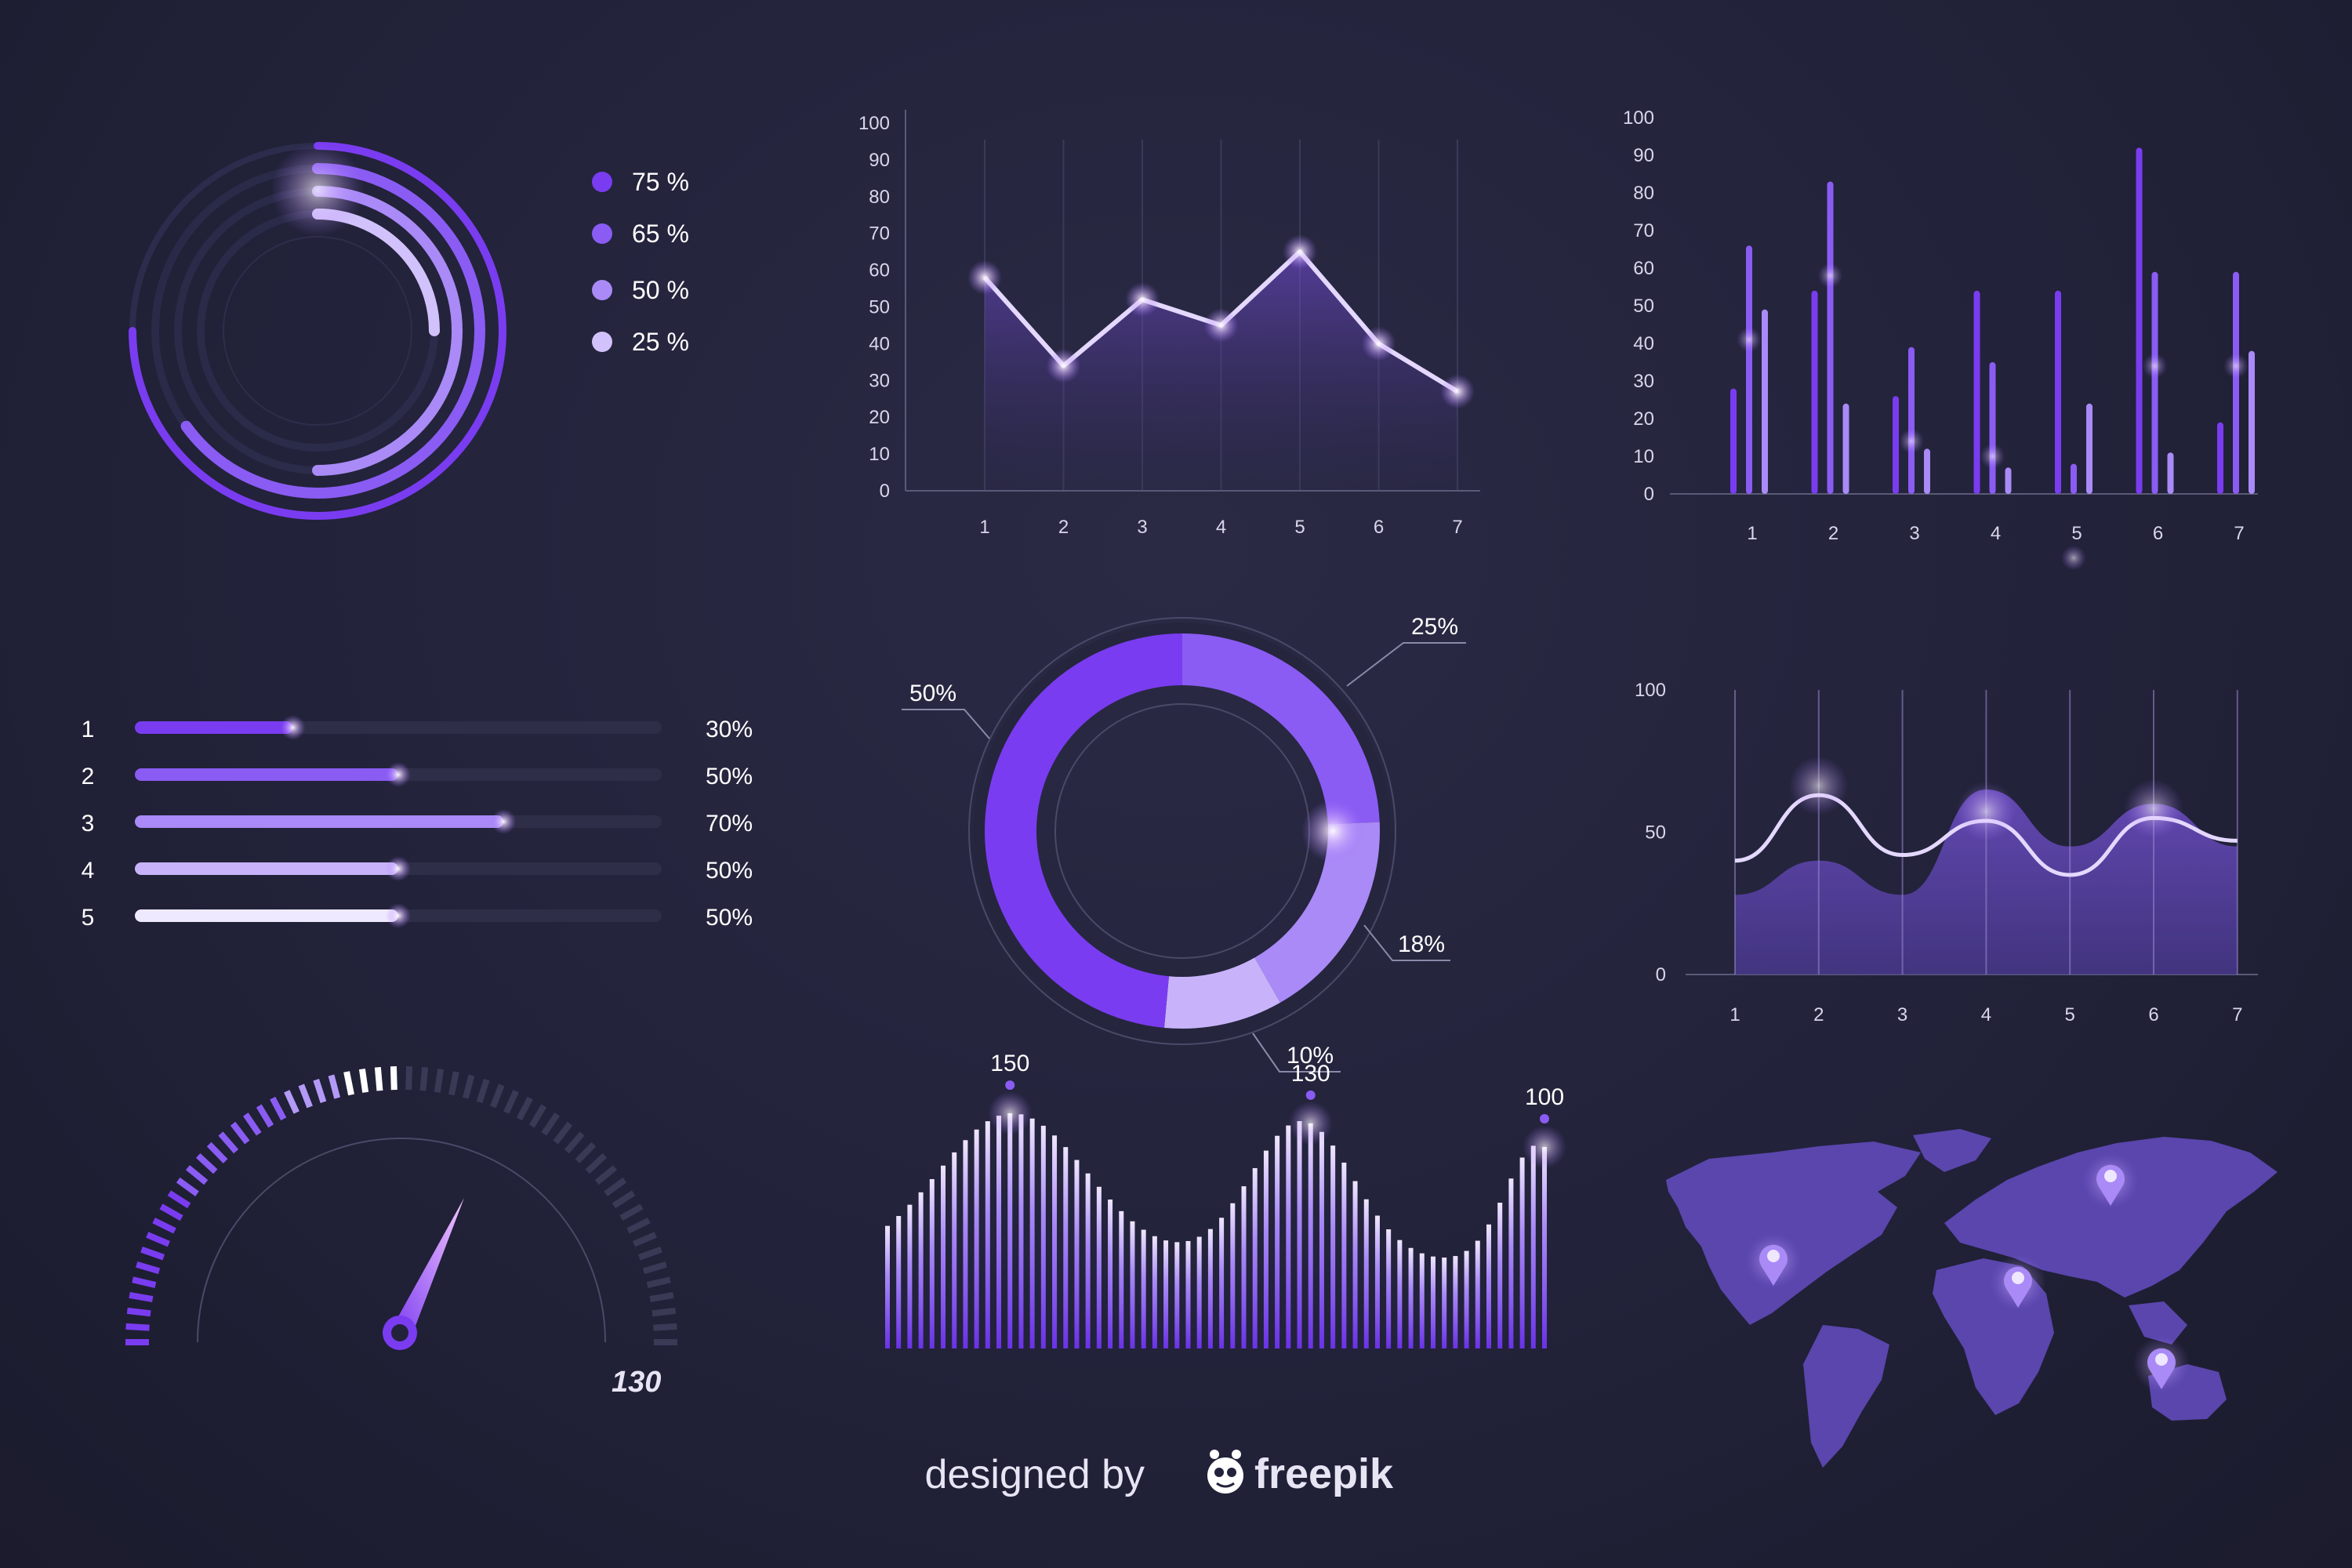 Image resolution: width=2352 pixels, height=1568 pixels. What do you see at coordinates (1159, 1473) in the screenshot?
I see `footer: designed by freepik` at bounding box center [1159, 1473].